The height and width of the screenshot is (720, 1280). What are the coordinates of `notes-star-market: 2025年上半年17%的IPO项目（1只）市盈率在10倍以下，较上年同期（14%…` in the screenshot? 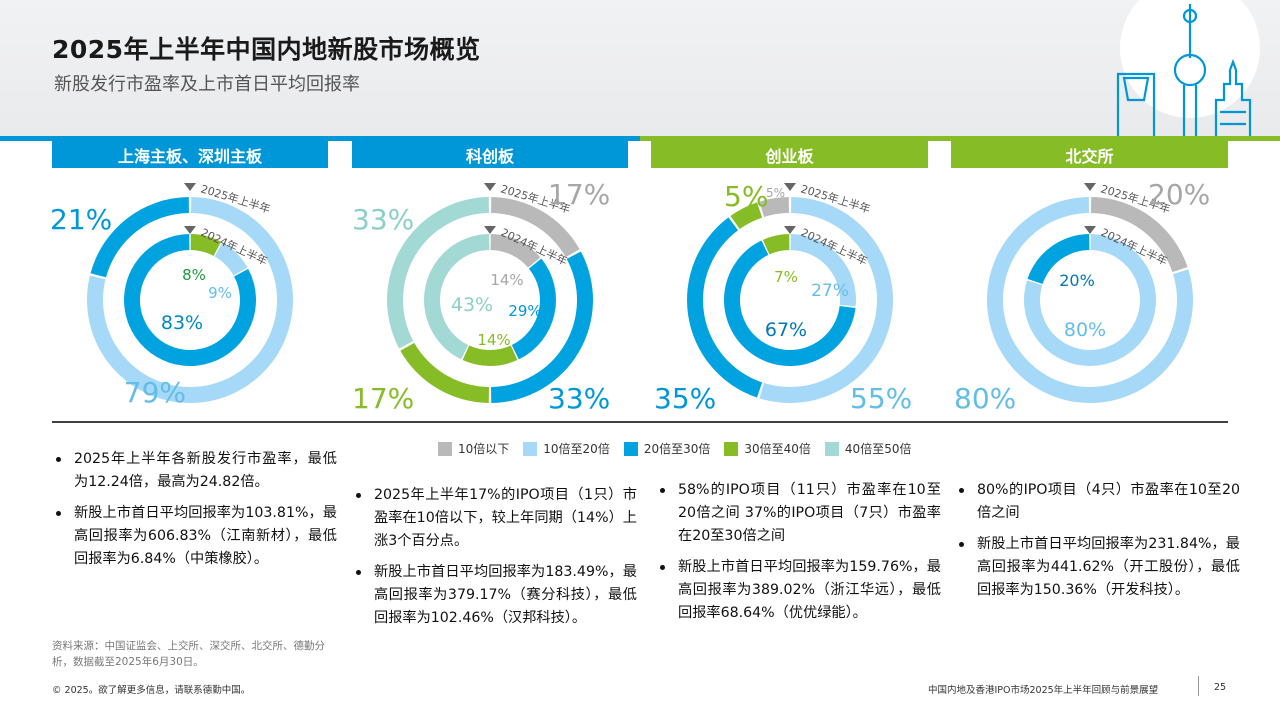 It's located at (494, 561).